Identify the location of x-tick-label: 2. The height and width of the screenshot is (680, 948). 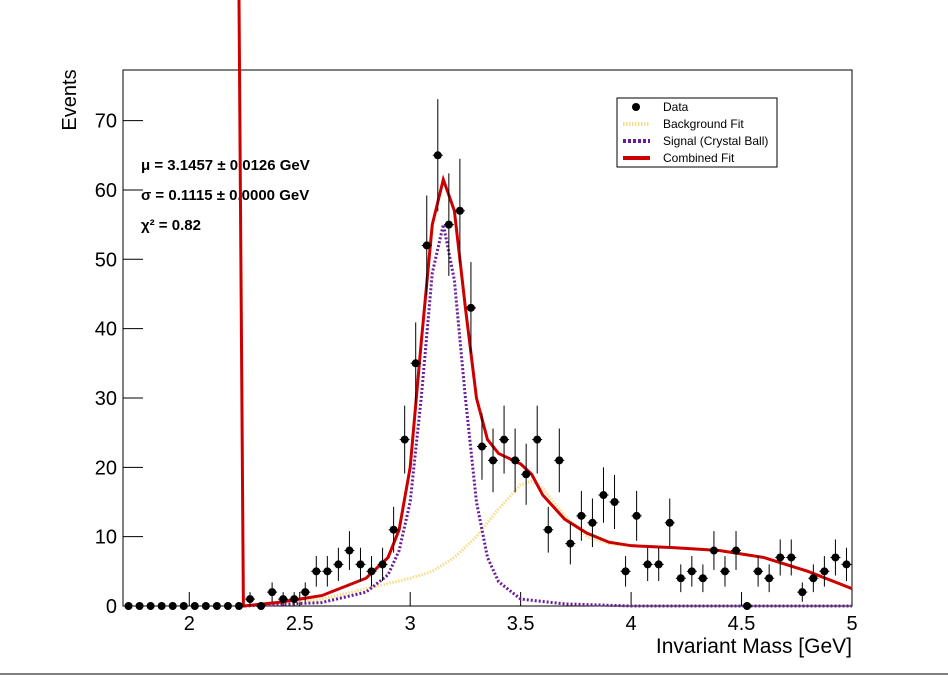
(189, 624).